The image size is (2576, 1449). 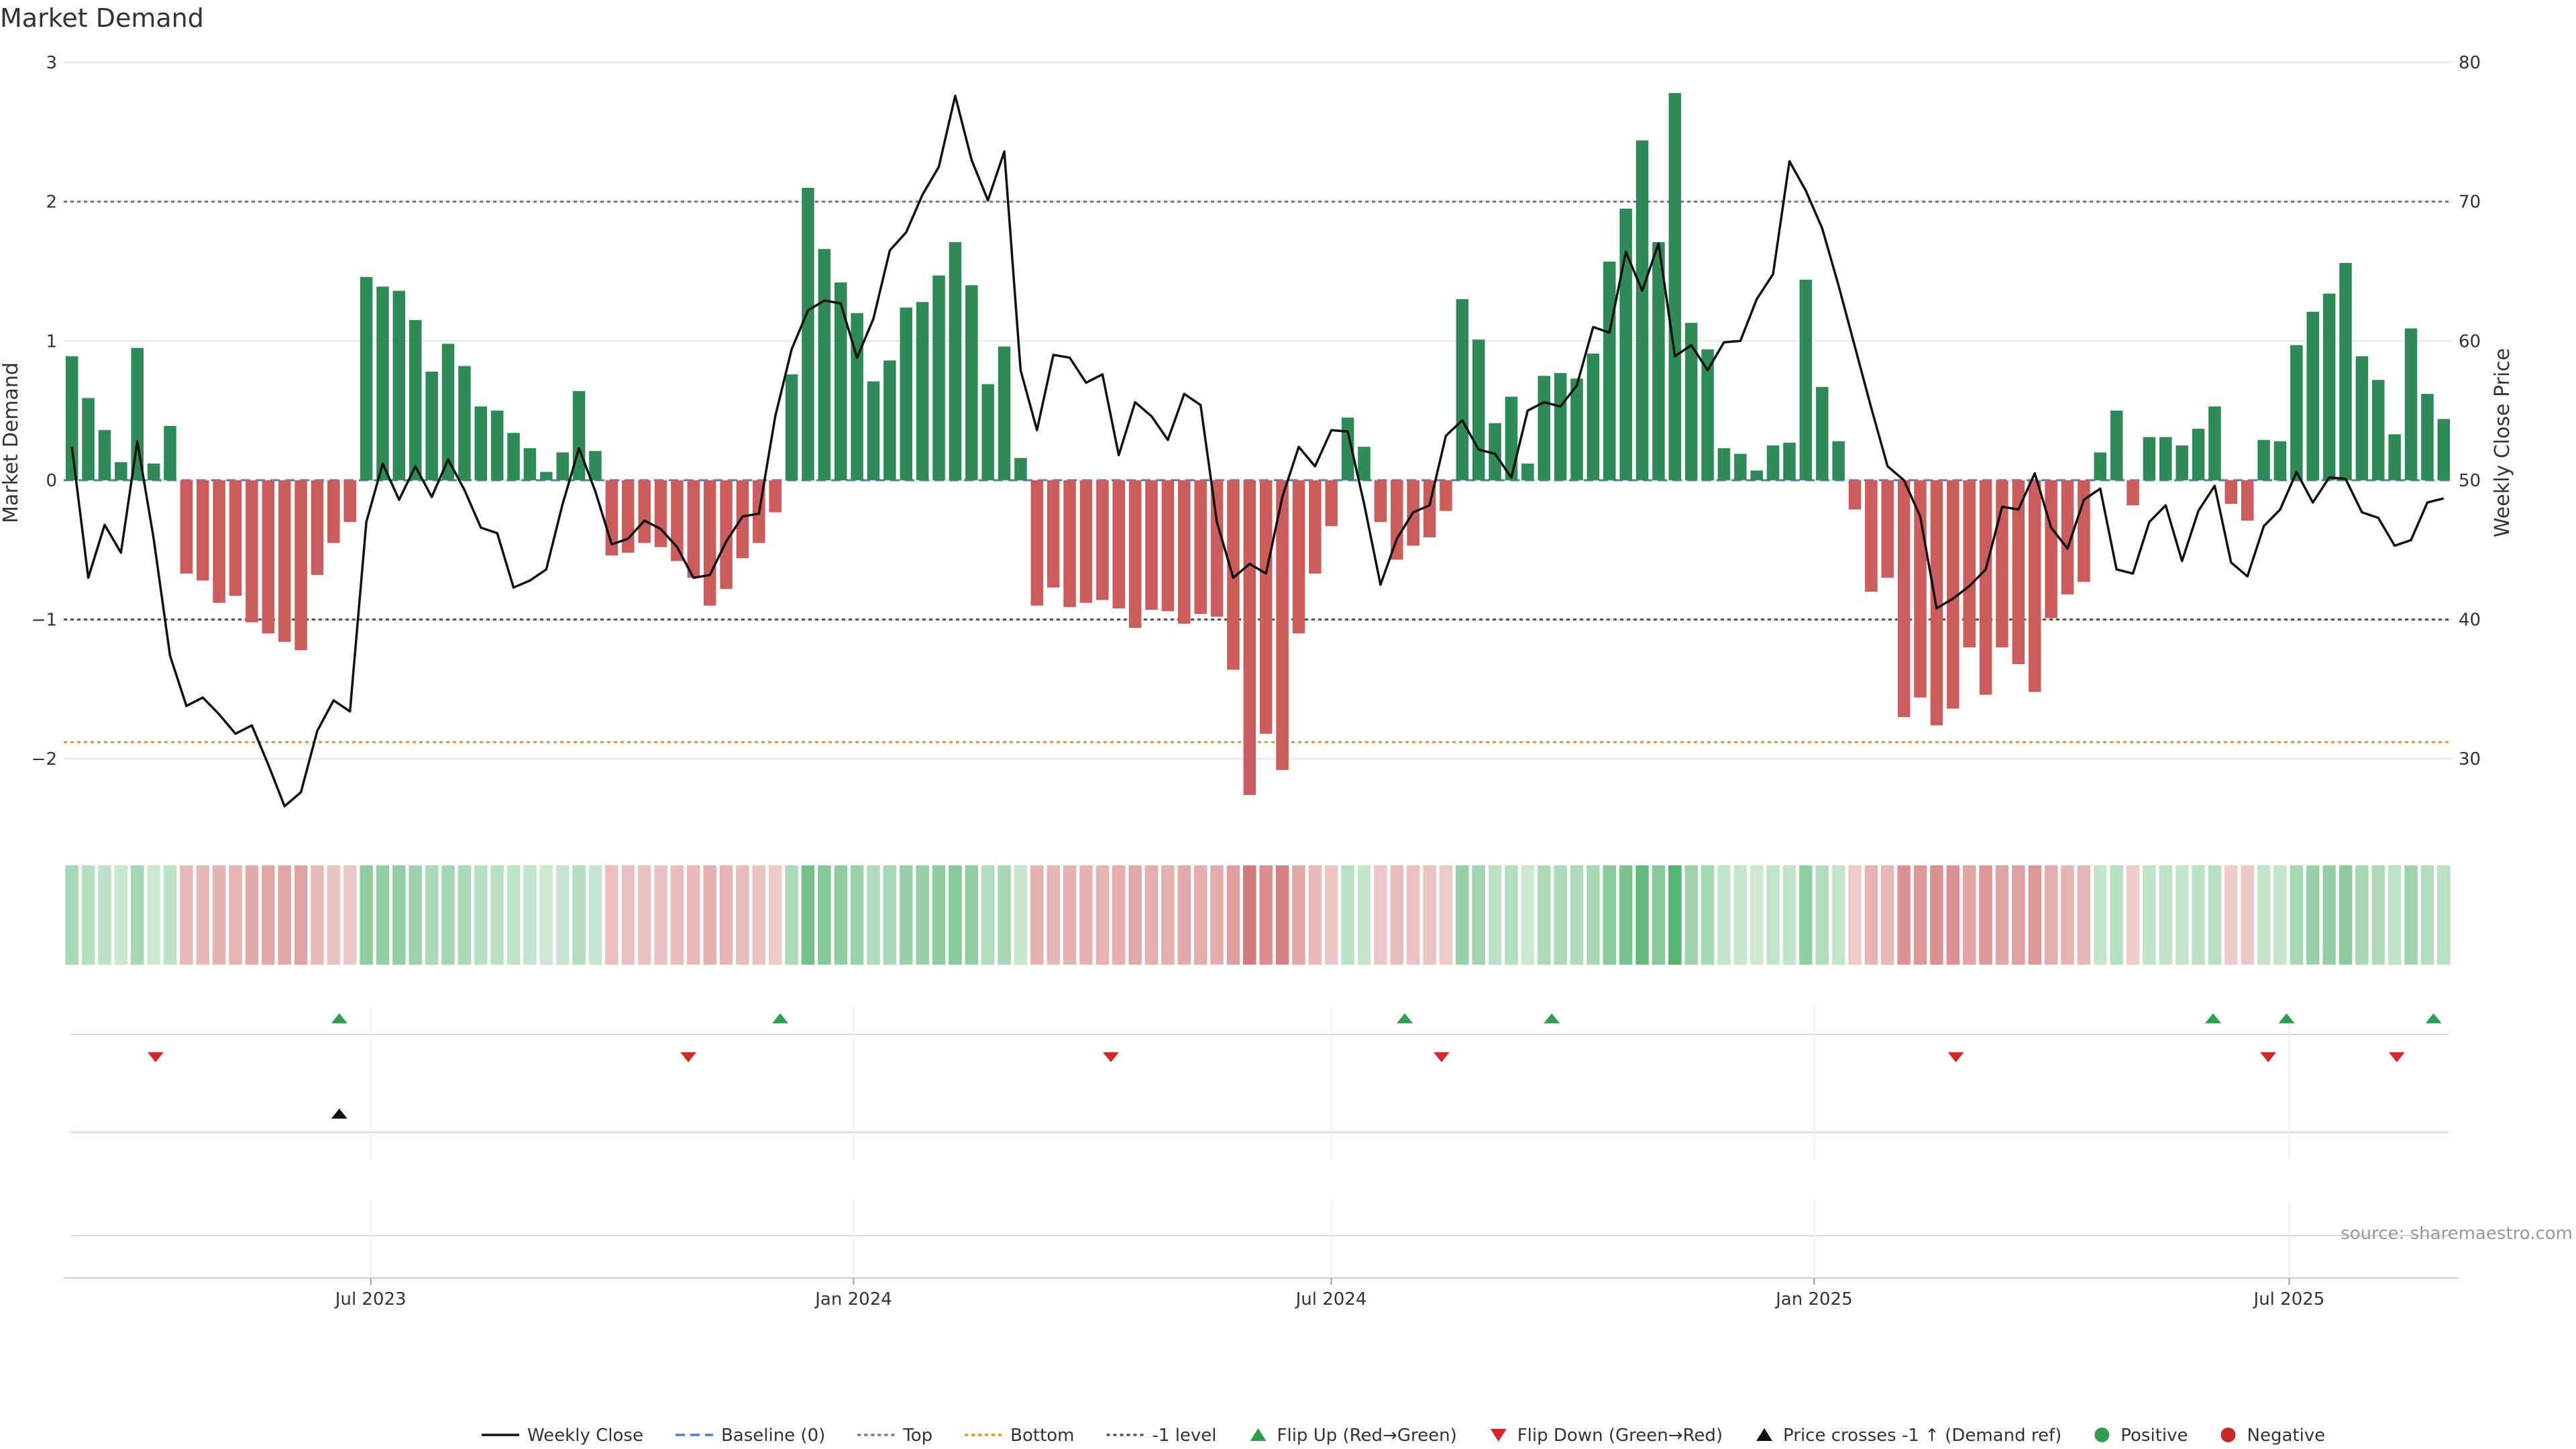 I want to click on x-tick-label: Jul 2025, so click(x=2289, y=1299).